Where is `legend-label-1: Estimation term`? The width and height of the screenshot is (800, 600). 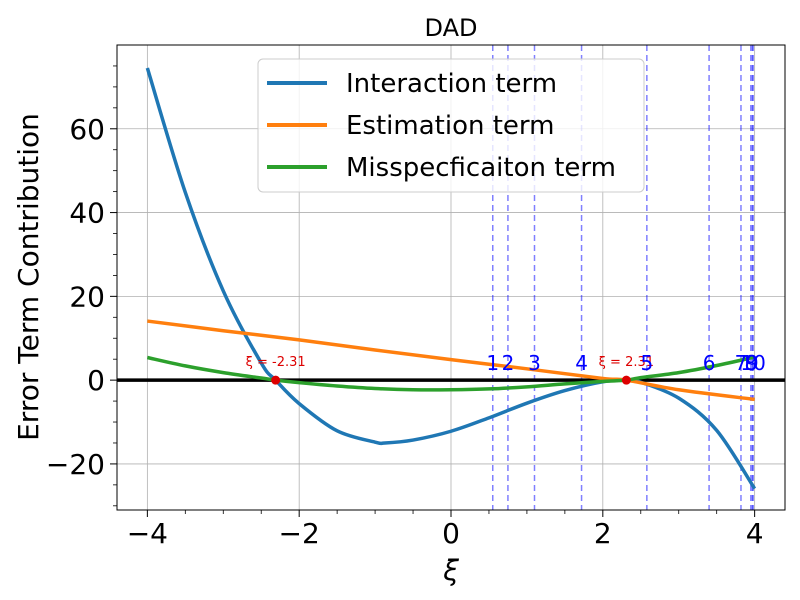
legend-label-1: Estimation term is located at coordinates (450, 126).